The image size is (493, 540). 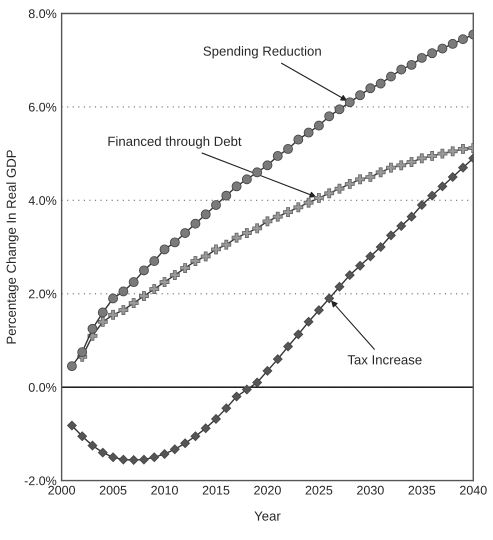 I want to click on y-tick-label: 4.0%, so click(x=42, y=200).